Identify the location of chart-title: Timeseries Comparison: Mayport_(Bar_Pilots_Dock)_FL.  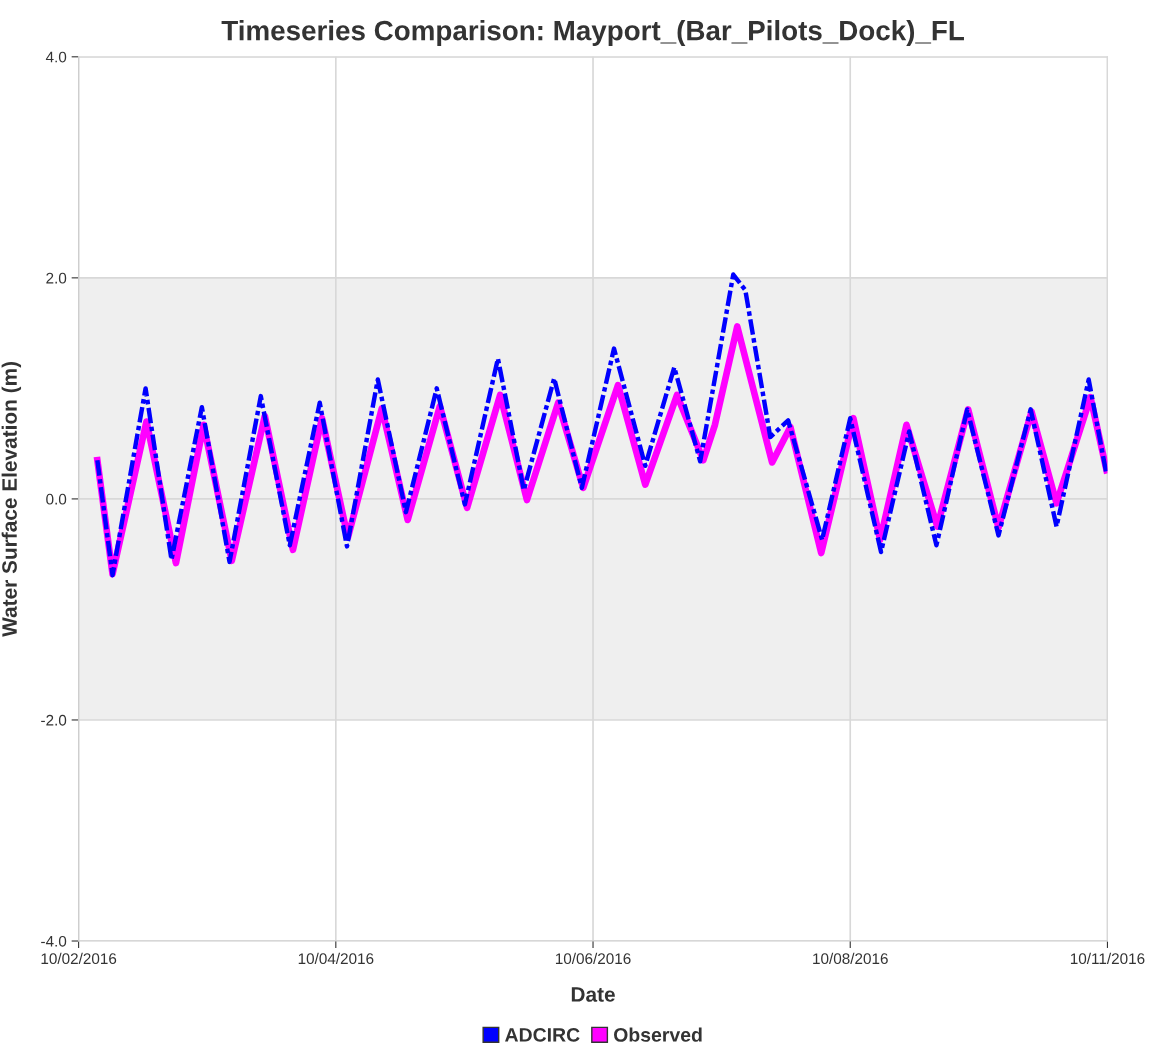
(592, 33).